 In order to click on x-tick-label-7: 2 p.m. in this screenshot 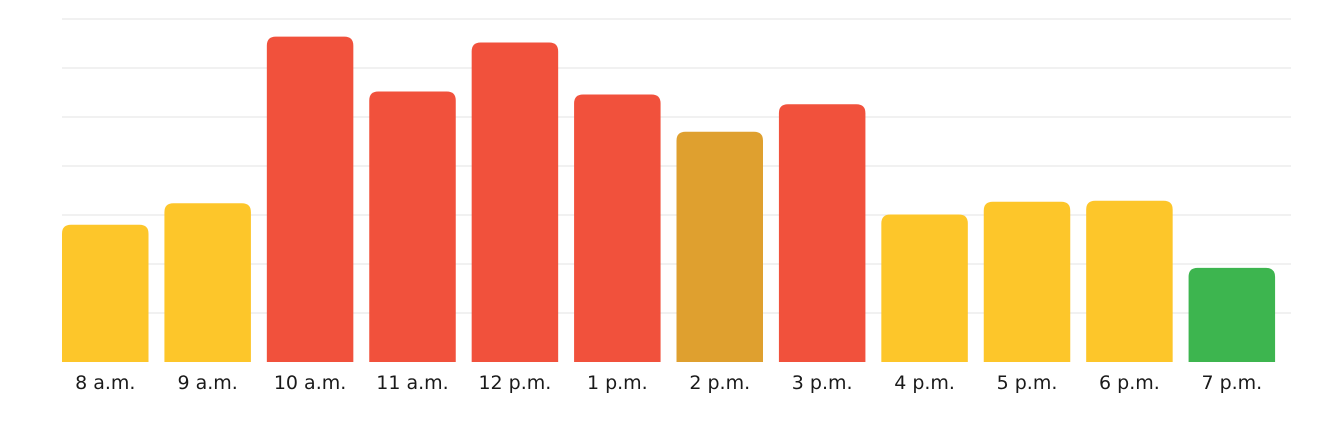, I will do `click(719, 383)`.